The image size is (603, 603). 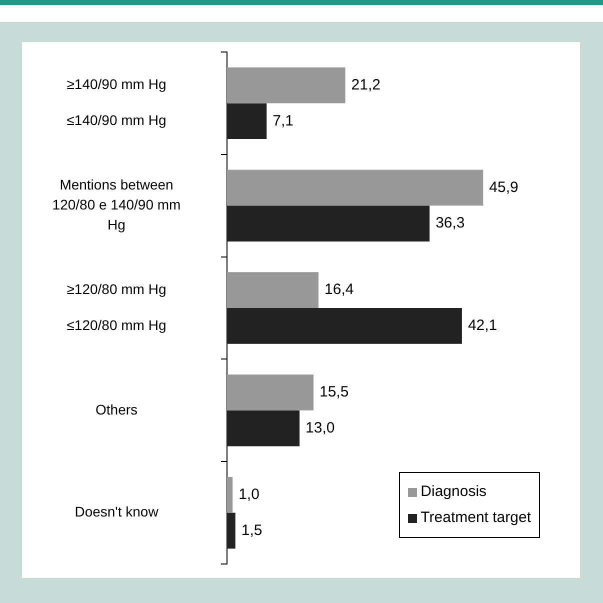 I want to click on data-label: 21,2, so click(x=366, y=85).